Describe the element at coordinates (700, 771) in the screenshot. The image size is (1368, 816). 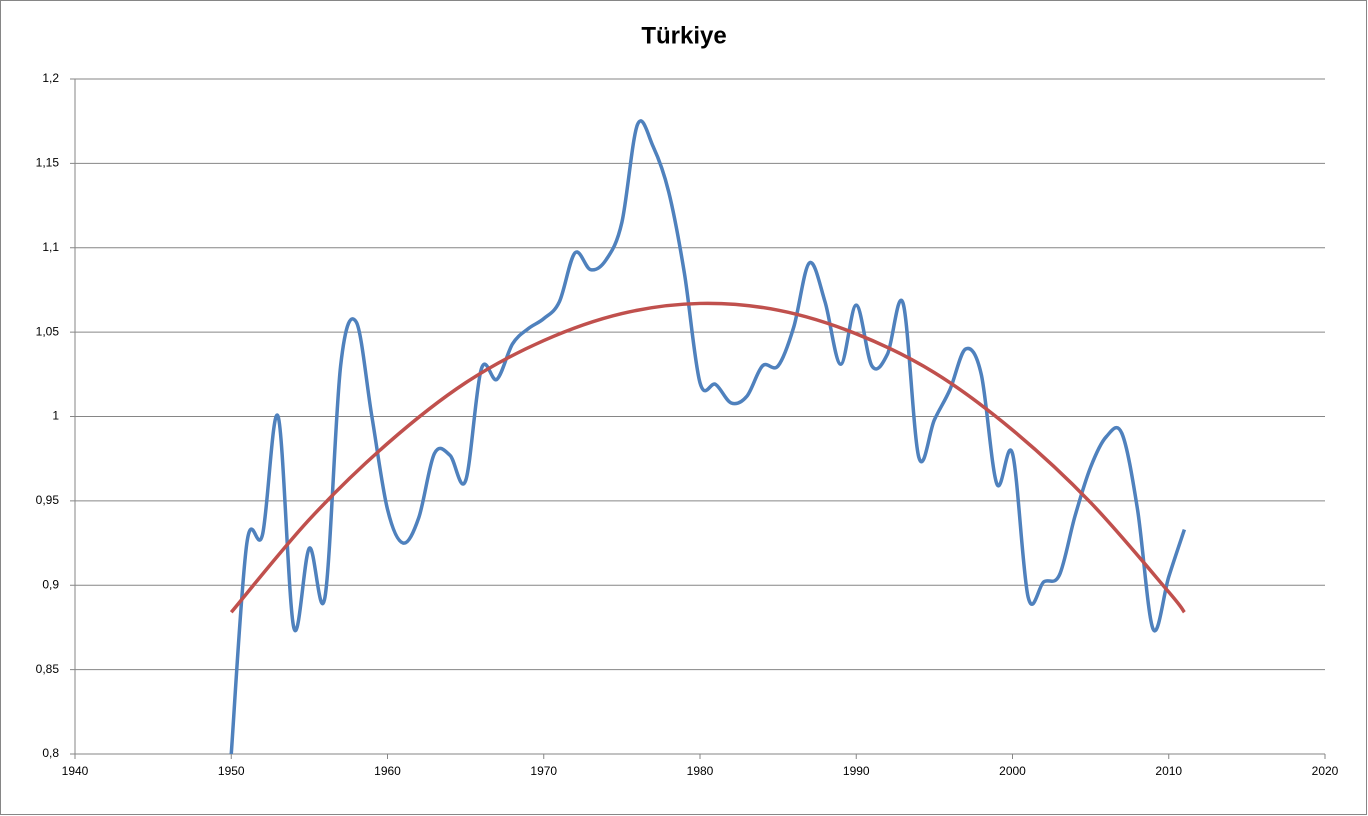
I see `x-tick-label: 1980` at that location.